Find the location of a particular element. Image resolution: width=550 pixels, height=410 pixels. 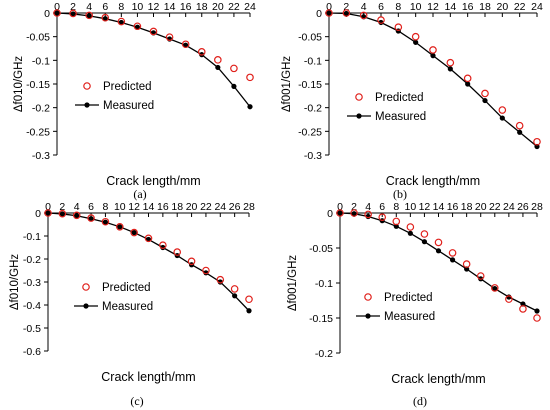

legend-predicted-marker is located at coordinates (86, 287).